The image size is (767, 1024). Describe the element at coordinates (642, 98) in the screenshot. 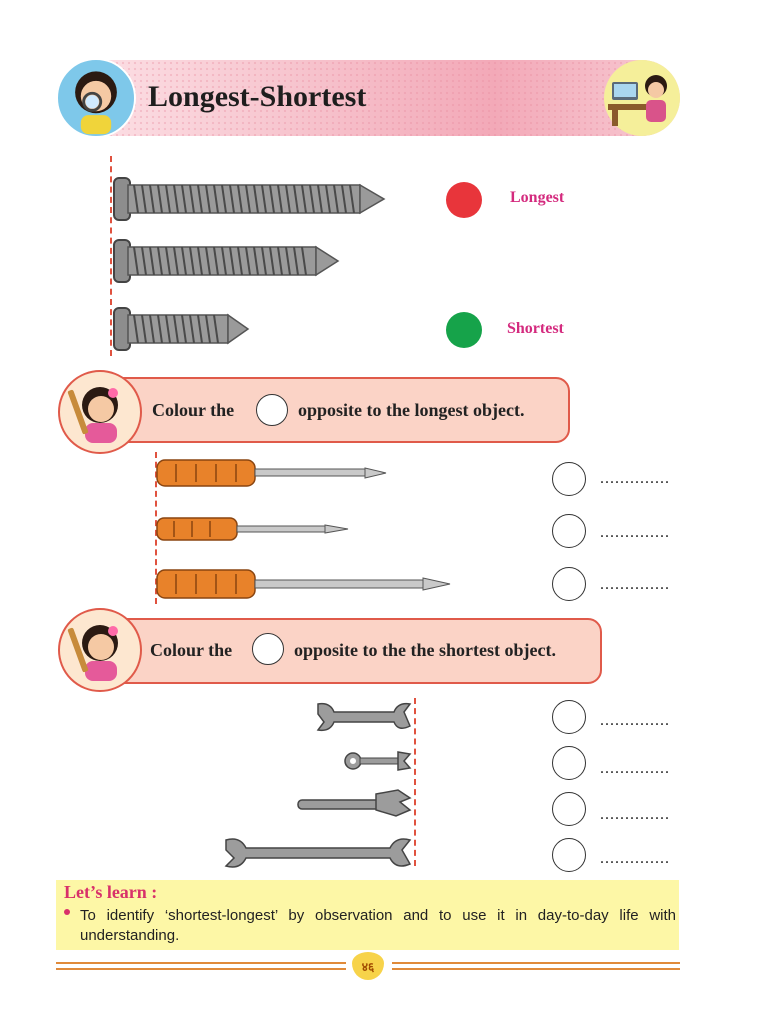

I see `girl-computer-illustration` at that location.